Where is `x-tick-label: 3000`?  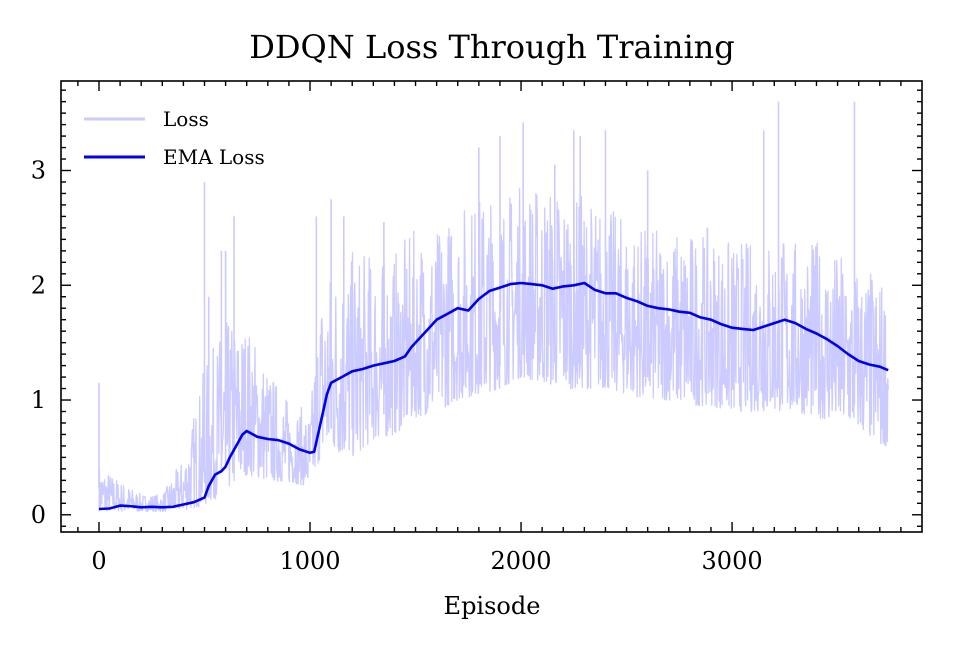
x-tick-label: 3000 is located at coordinates (732, 561).